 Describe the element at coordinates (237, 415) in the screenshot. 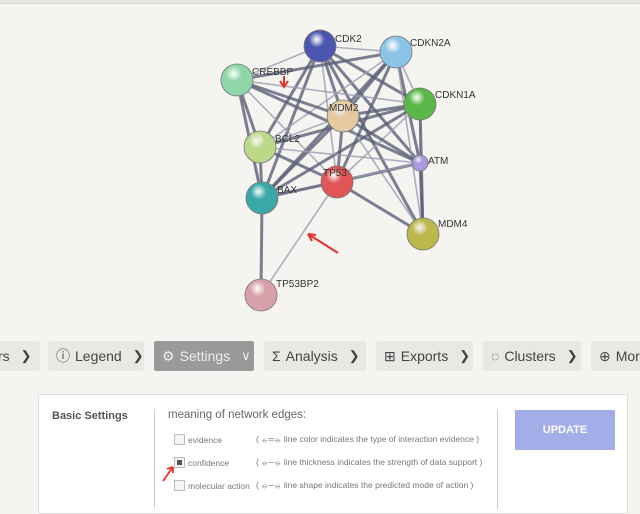

I see `edges-heading: meaning of network edges:` at that location.